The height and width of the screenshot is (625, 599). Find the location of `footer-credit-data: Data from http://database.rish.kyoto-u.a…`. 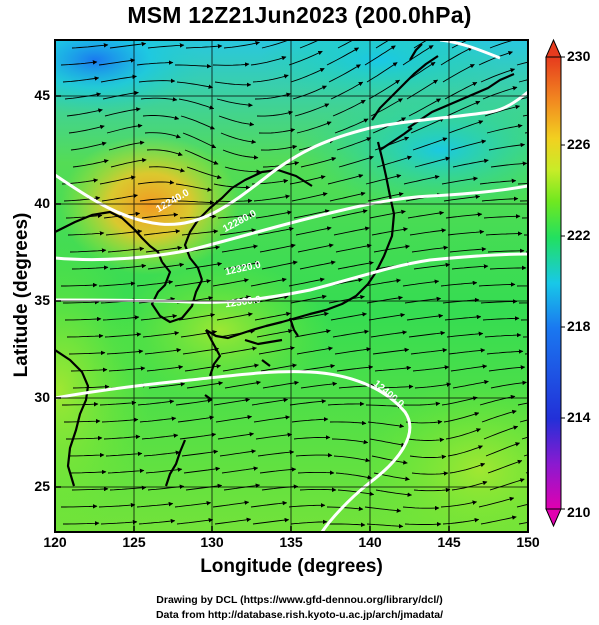

footer-credit-data: Data from http://database.rish.kyoto-u.a… is located at coordinates (299, 615).